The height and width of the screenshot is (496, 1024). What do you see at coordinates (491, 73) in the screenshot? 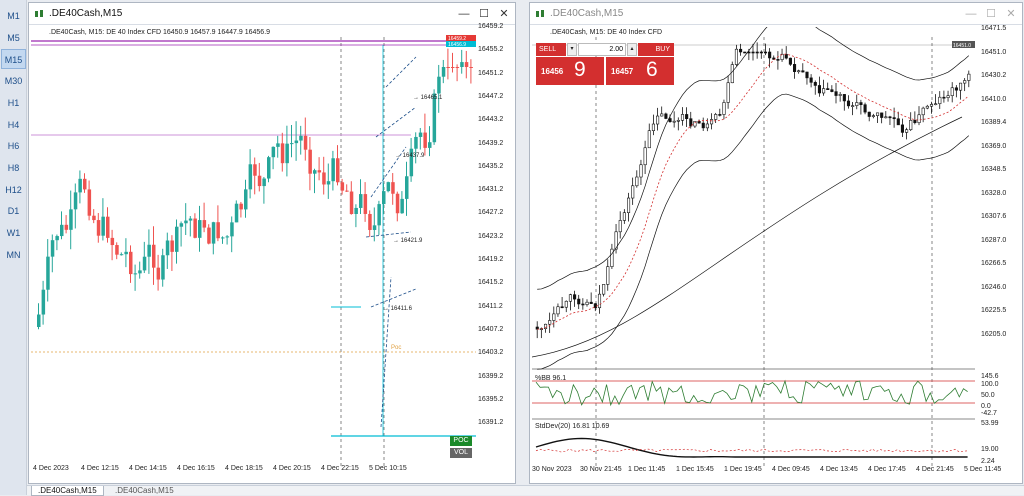
I see `price-scale-label: 16451.2` at bounding box center [491, 73].